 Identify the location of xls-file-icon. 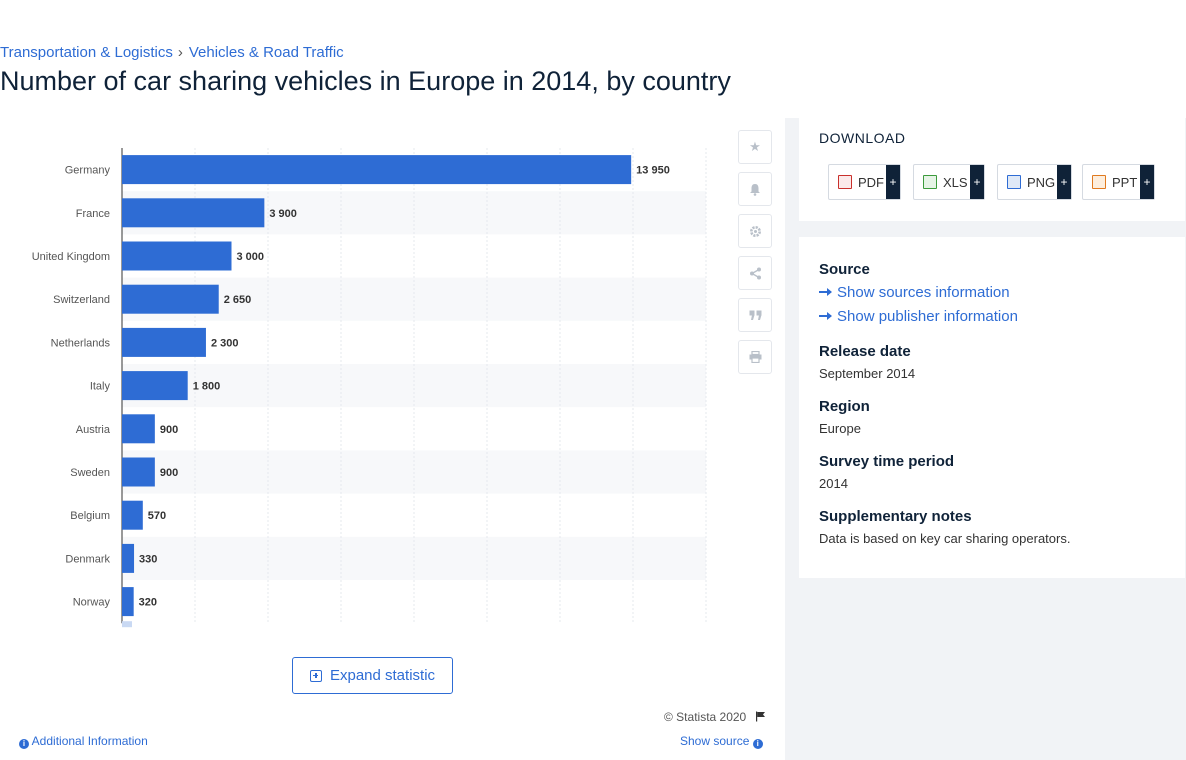
(930, 182).